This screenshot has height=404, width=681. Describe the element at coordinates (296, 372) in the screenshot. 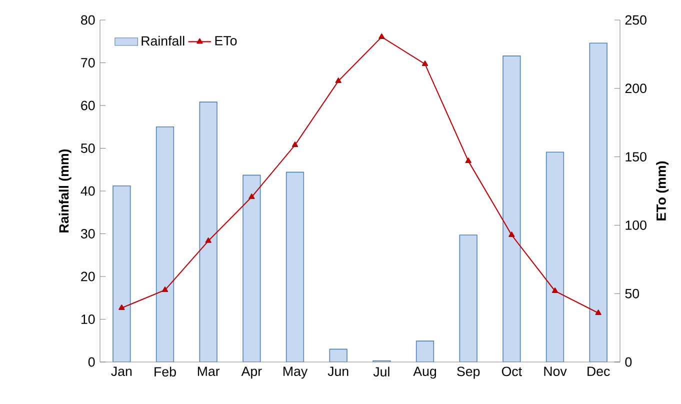

I see `x-tick-label: May` at that location.